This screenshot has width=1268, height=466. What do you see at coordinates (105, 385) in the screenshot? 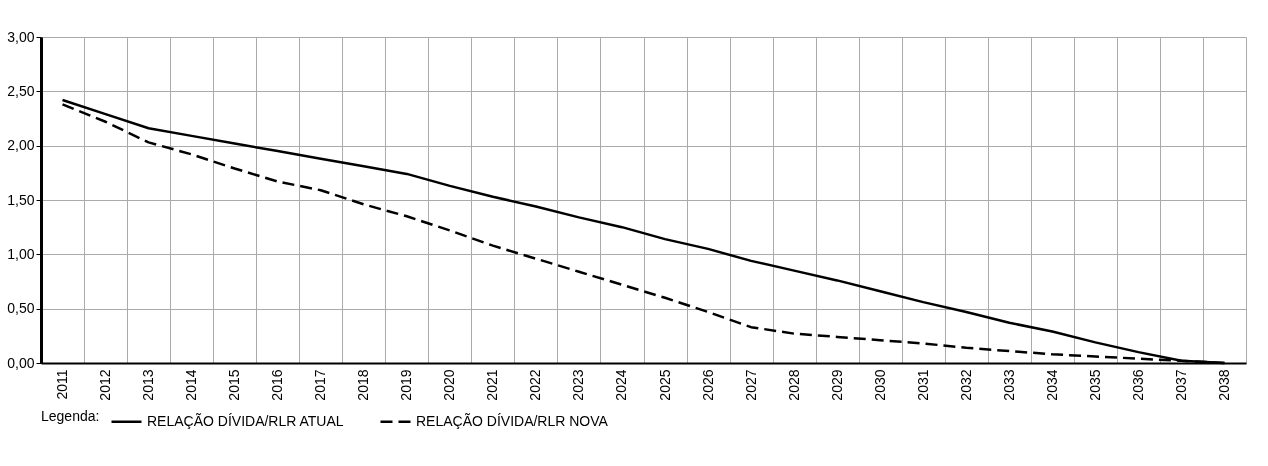
I see `x-tick-label: 2012` at bounding box center [105, 385].